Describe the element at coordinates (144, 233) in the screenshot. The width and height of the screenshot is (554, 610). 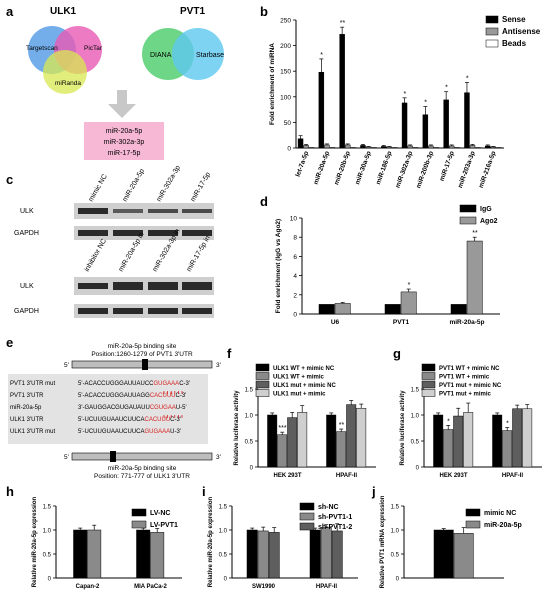
I see `blot-gapdh-top` at that location.